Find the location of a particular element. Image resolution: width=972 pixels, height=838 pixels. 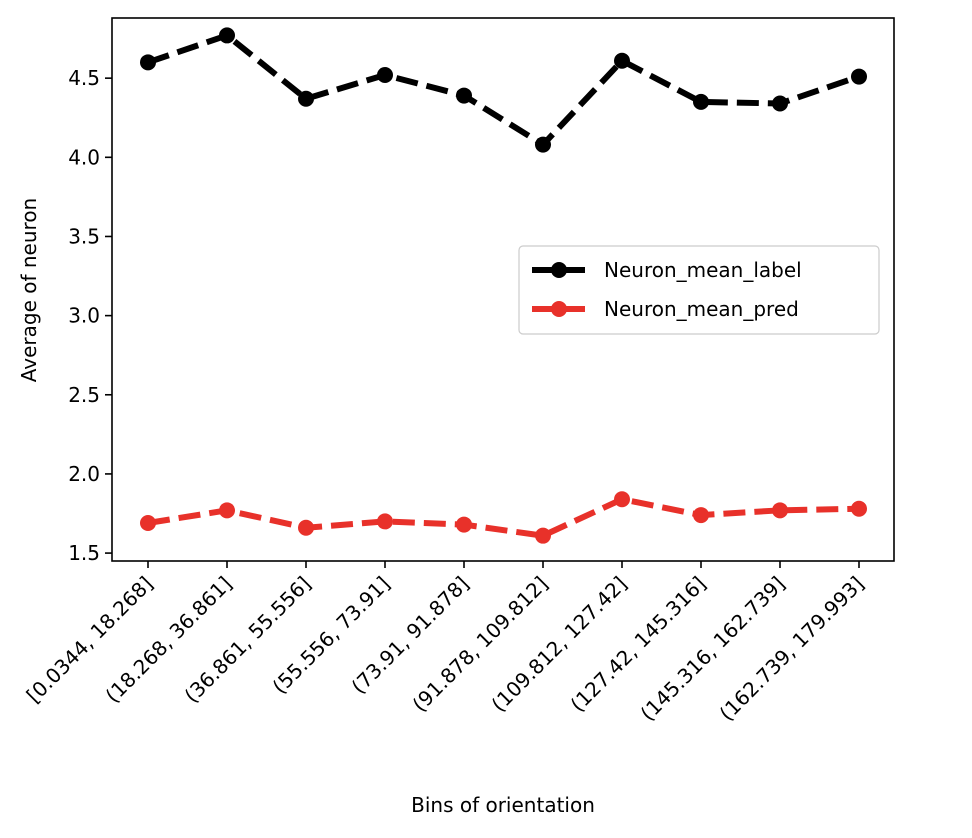

legend-entry-label: Neuron_mean_label is located at coordinates (703, 270).